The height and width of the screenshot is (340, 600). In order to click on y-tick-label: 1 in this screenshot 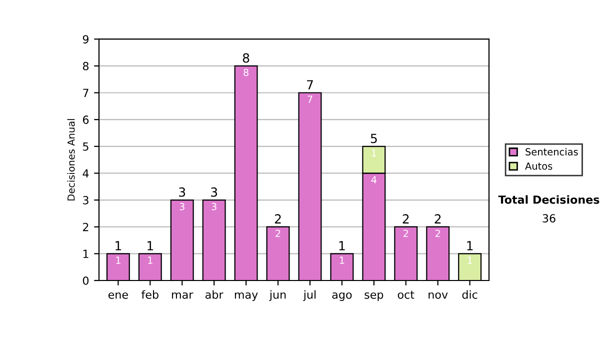, I will do `click(85, 254)`.